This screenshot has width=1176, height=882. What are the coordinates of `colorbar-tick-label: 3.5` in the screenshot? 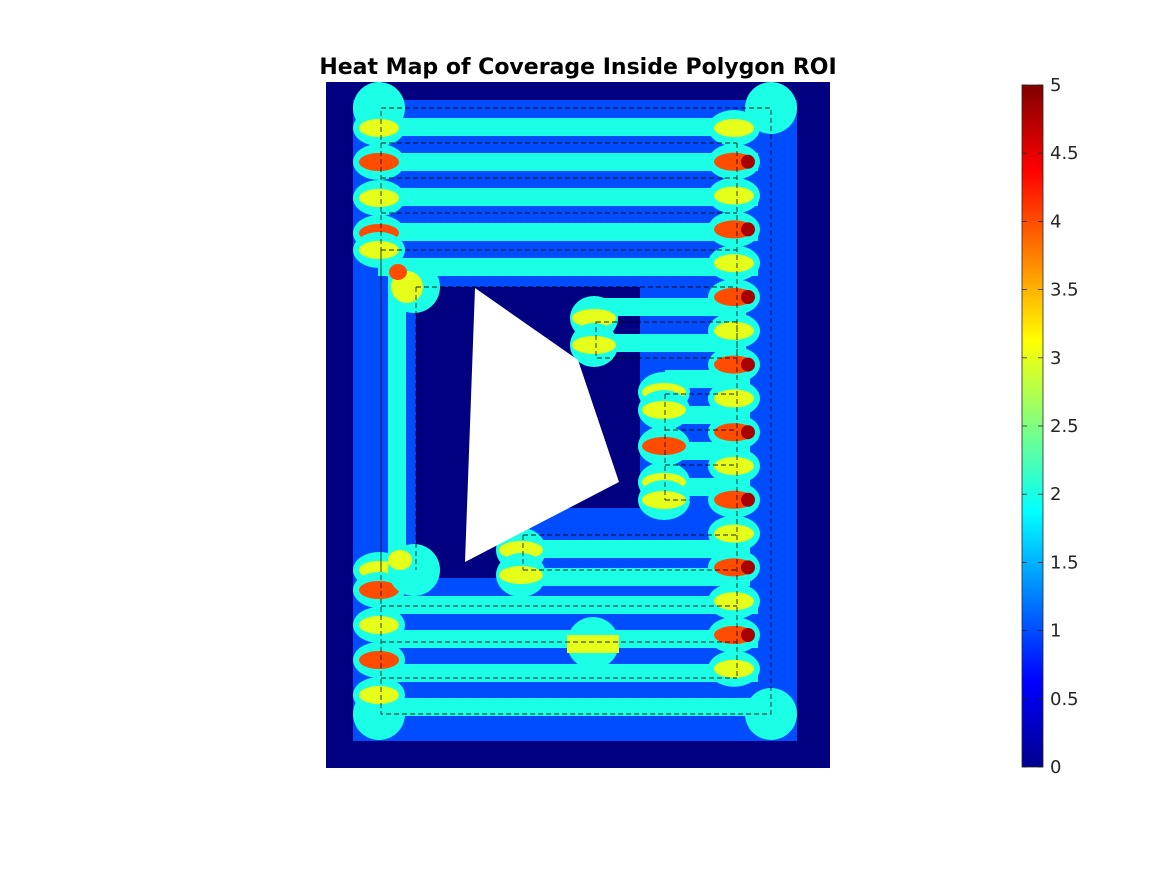 It's located at (1064, 290).